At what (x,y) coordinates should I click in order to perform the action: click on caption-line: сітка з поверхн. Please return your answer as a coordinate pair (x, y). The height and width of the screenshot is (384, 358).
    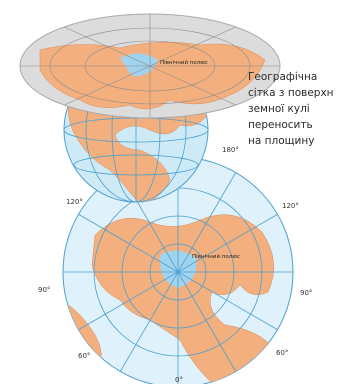
    Looking at the image, I should click on (291, 93).